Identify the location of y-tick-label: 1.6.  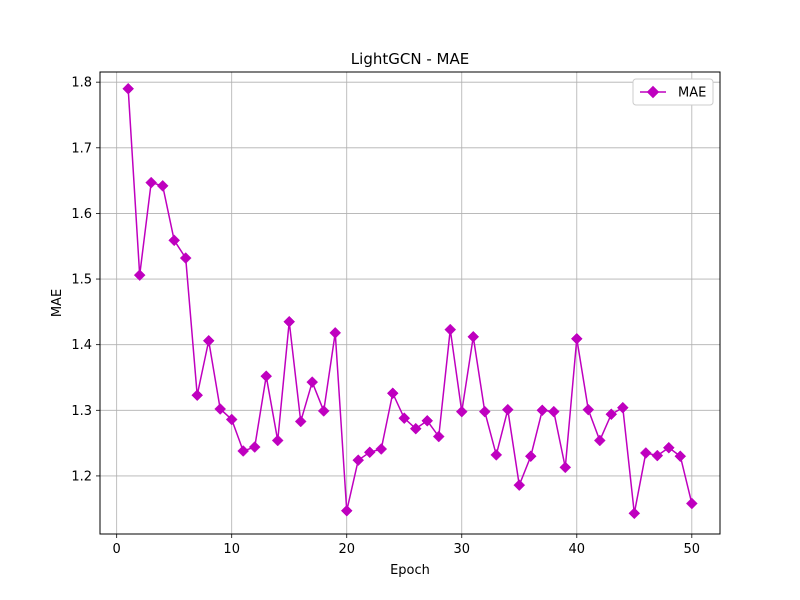
(81, 214).